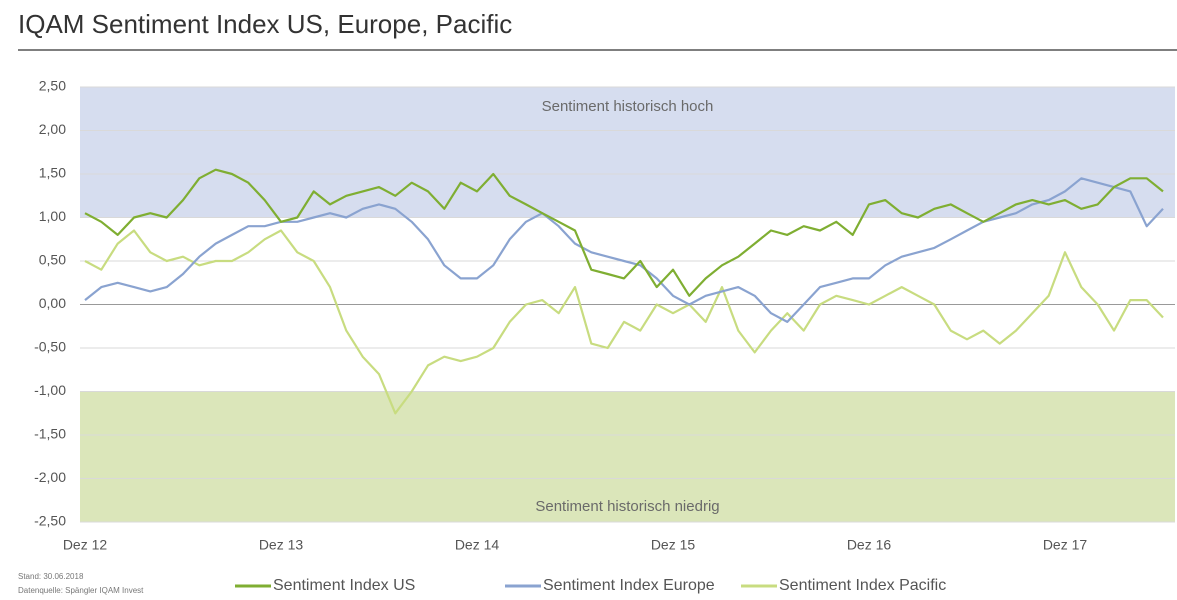 Image resolution: width=1177 pixels, height=600 pixels. What do you see at coordinates (52, 129) in the screenshot?
I see `y-tick-label: 2,00` at bounding box center [52, 129].